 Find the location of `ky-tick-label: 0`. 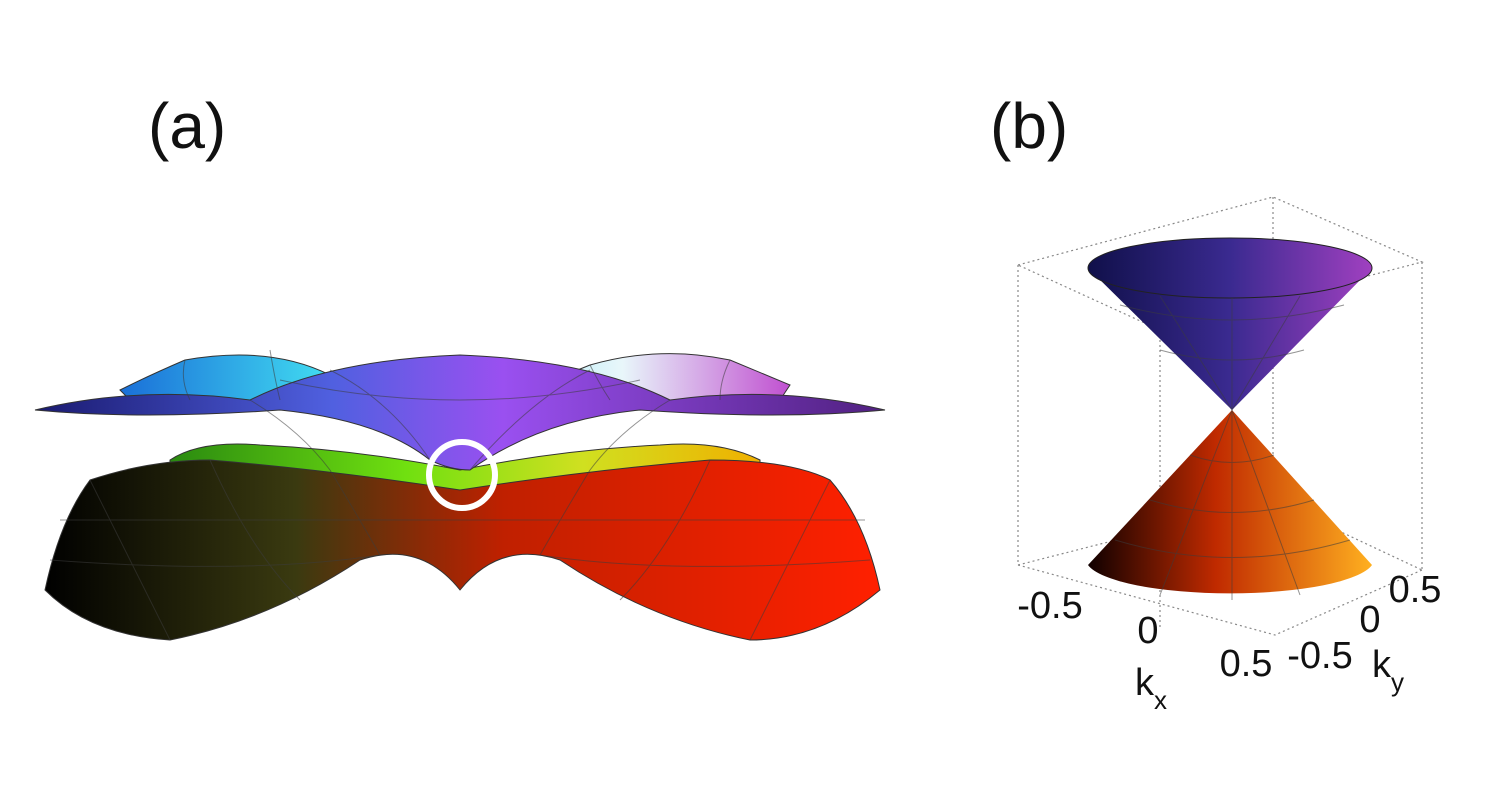

ky-tick-label: 0 is located at coordinates (1369, 620).